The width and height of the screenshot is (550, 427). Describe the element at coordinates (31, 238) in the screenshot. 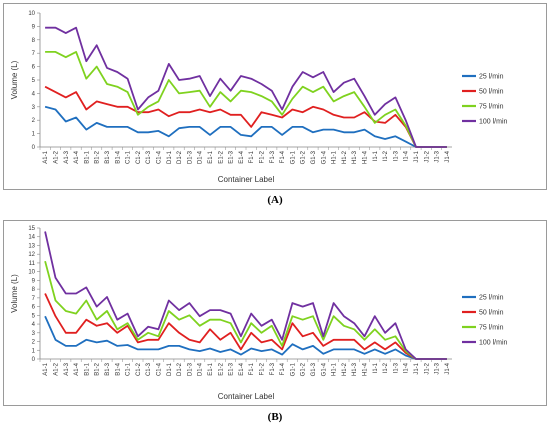

I see `y-tick-label: 14` at that location.